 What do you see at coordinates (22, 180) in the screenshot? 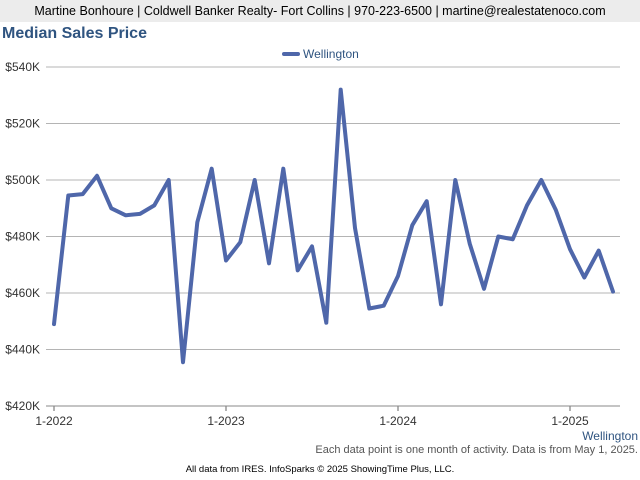
I see `y-tick-label: $500K` at bounding box center [22, 180].